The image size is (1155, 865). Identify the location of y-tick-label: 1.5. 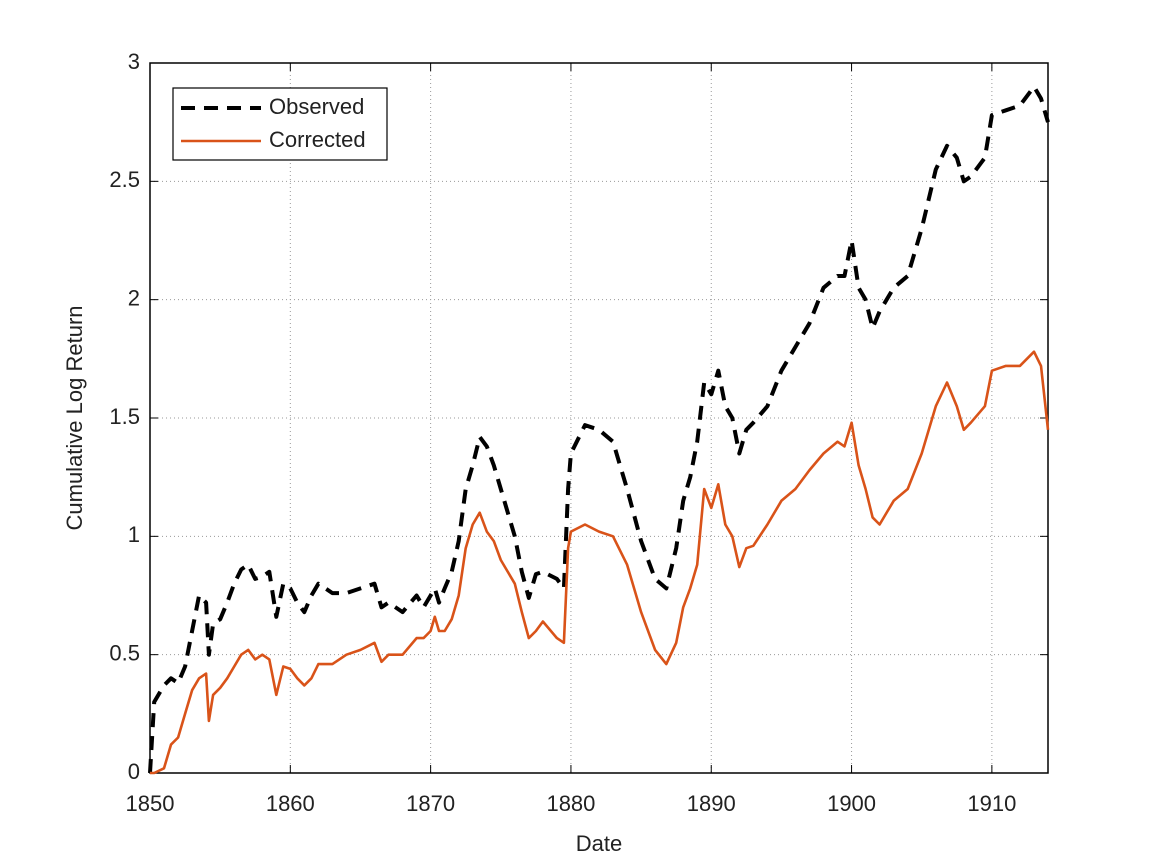
(124, 416).